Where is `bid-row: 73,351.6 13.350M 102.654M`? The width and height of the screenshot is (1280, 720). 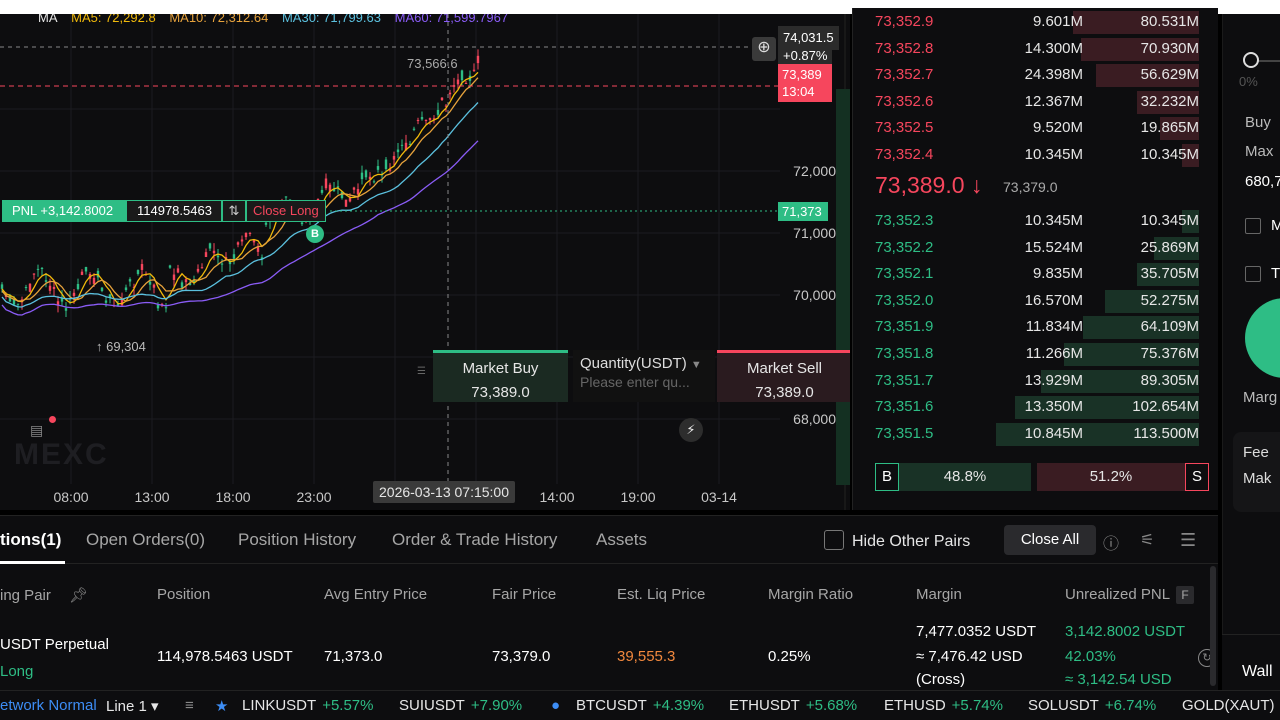
bid-row: 73,351.6 13.350M 102.654M is located at coordinates (1036, 407).